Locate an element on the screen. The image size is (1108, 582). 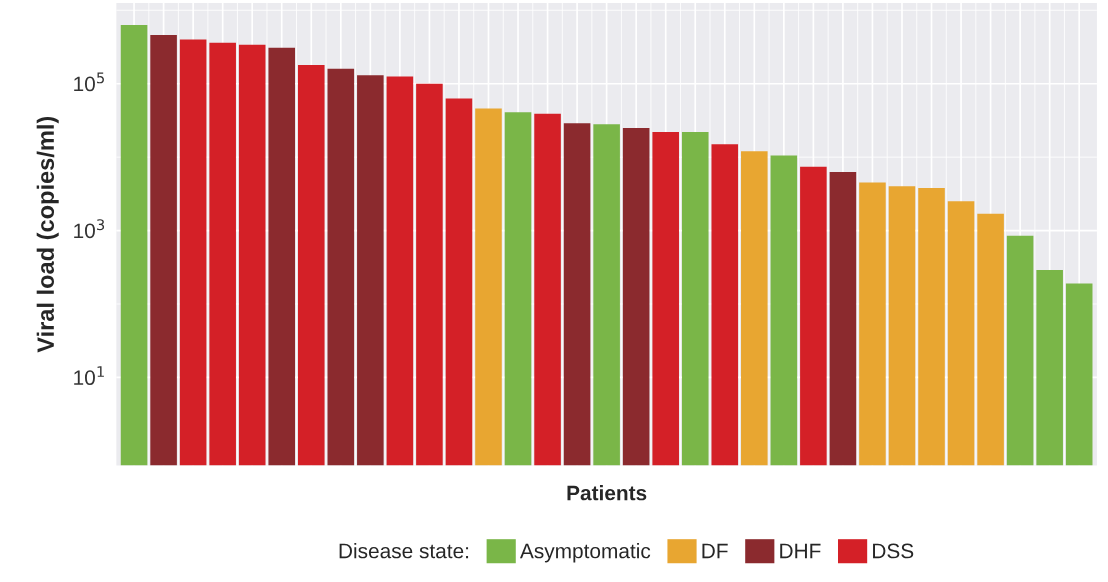
y-axis-title: Viral load (copies/ml) is located at coordinates (47, 234).